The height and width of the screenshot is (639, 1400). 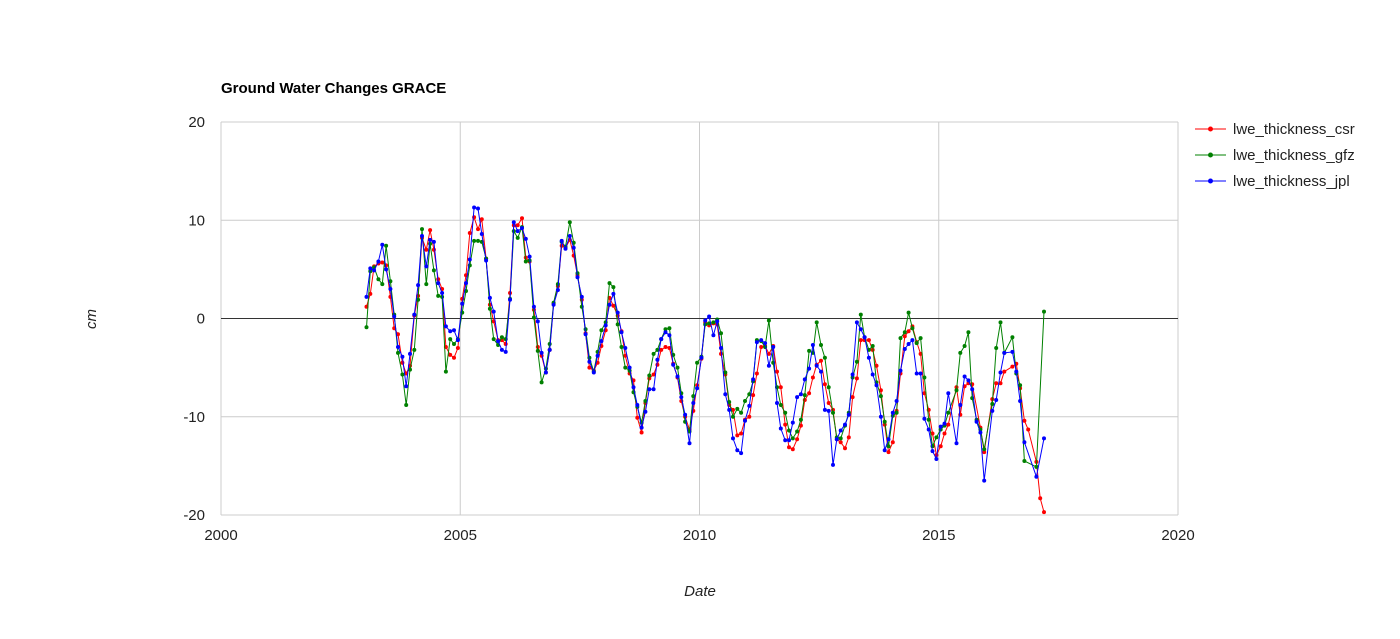 I want to click on y-tick-label: 20, so click(x=196, y=122).